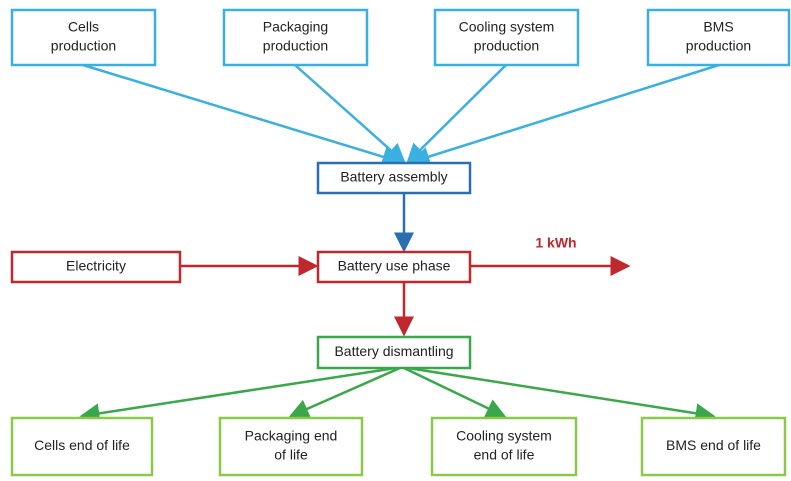  Describe the element at coordinates (291, 455) in the screenshot. I see `node-label: of life` at that location.